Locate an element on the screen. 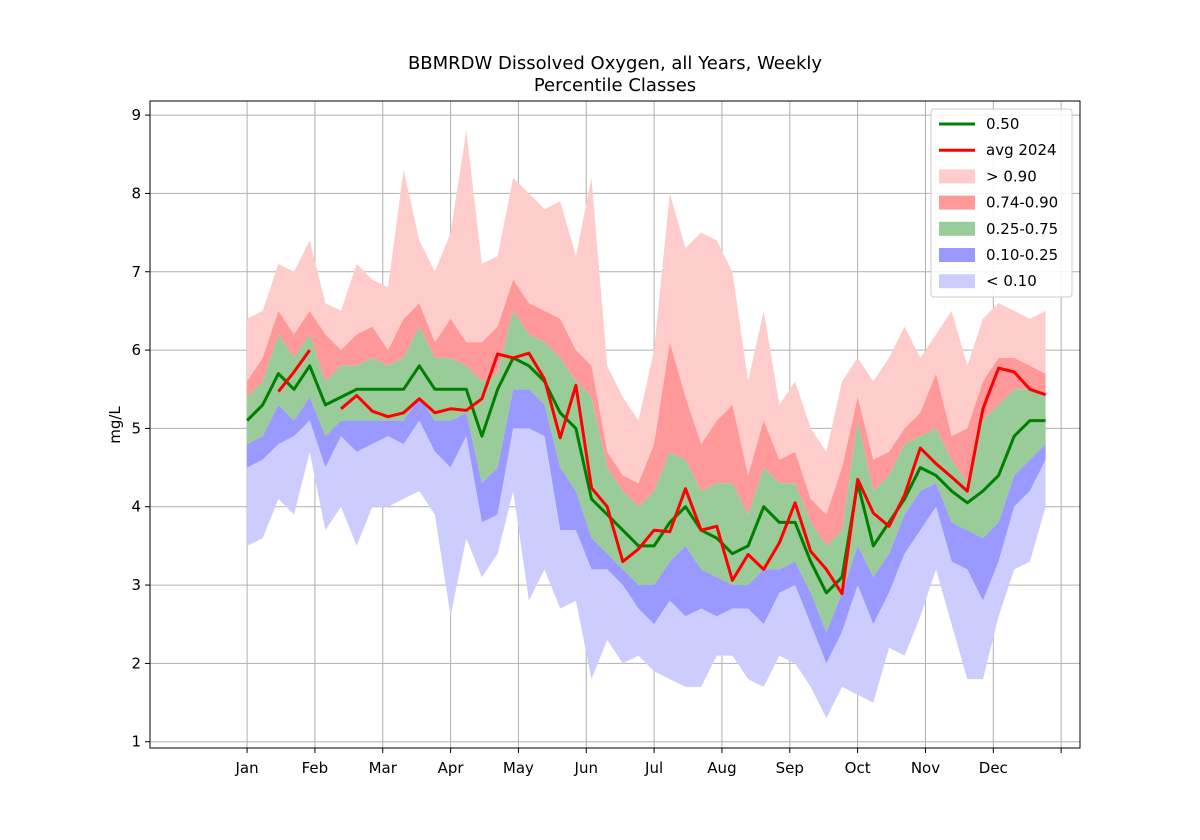 The image size is (1200, 840). x-tick-label: Jun is located at coordinates (586, 768).